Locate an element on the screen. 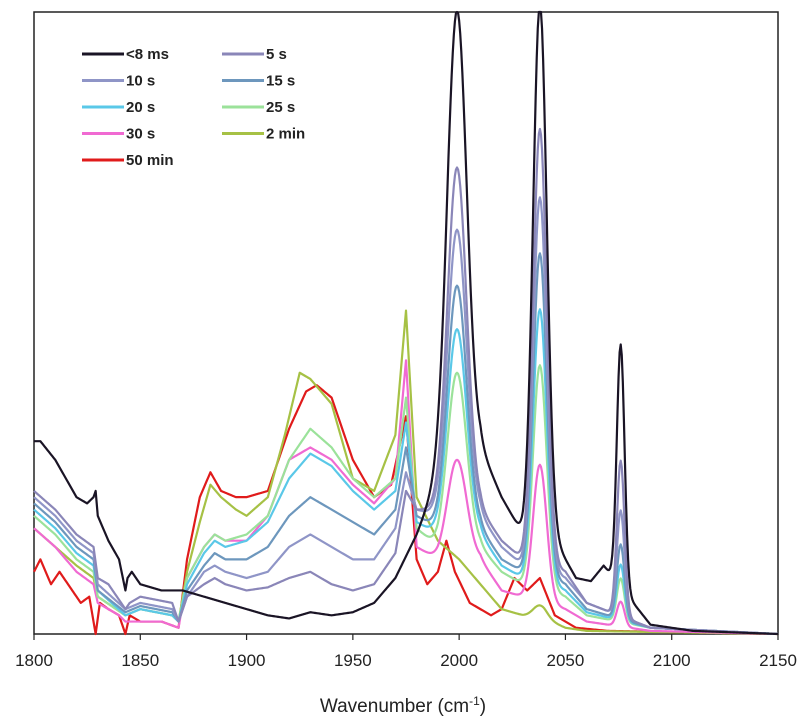 This screenshot has height=721, width=807. x-tick-label-3: 1950 is located at coordinates (353, 660).